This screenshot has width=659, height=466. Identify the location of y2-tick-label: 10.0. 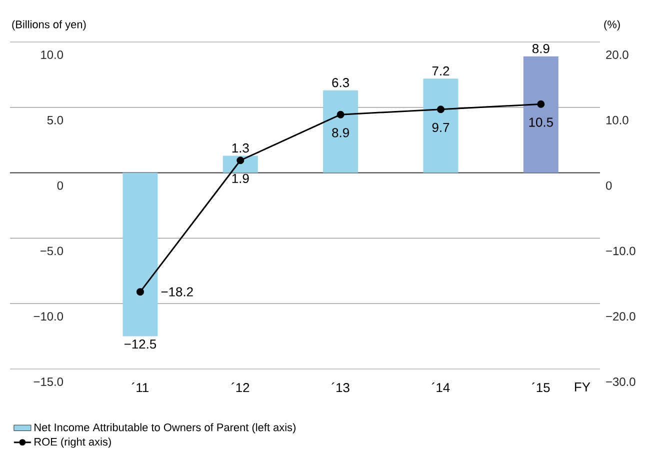
(617, 120).